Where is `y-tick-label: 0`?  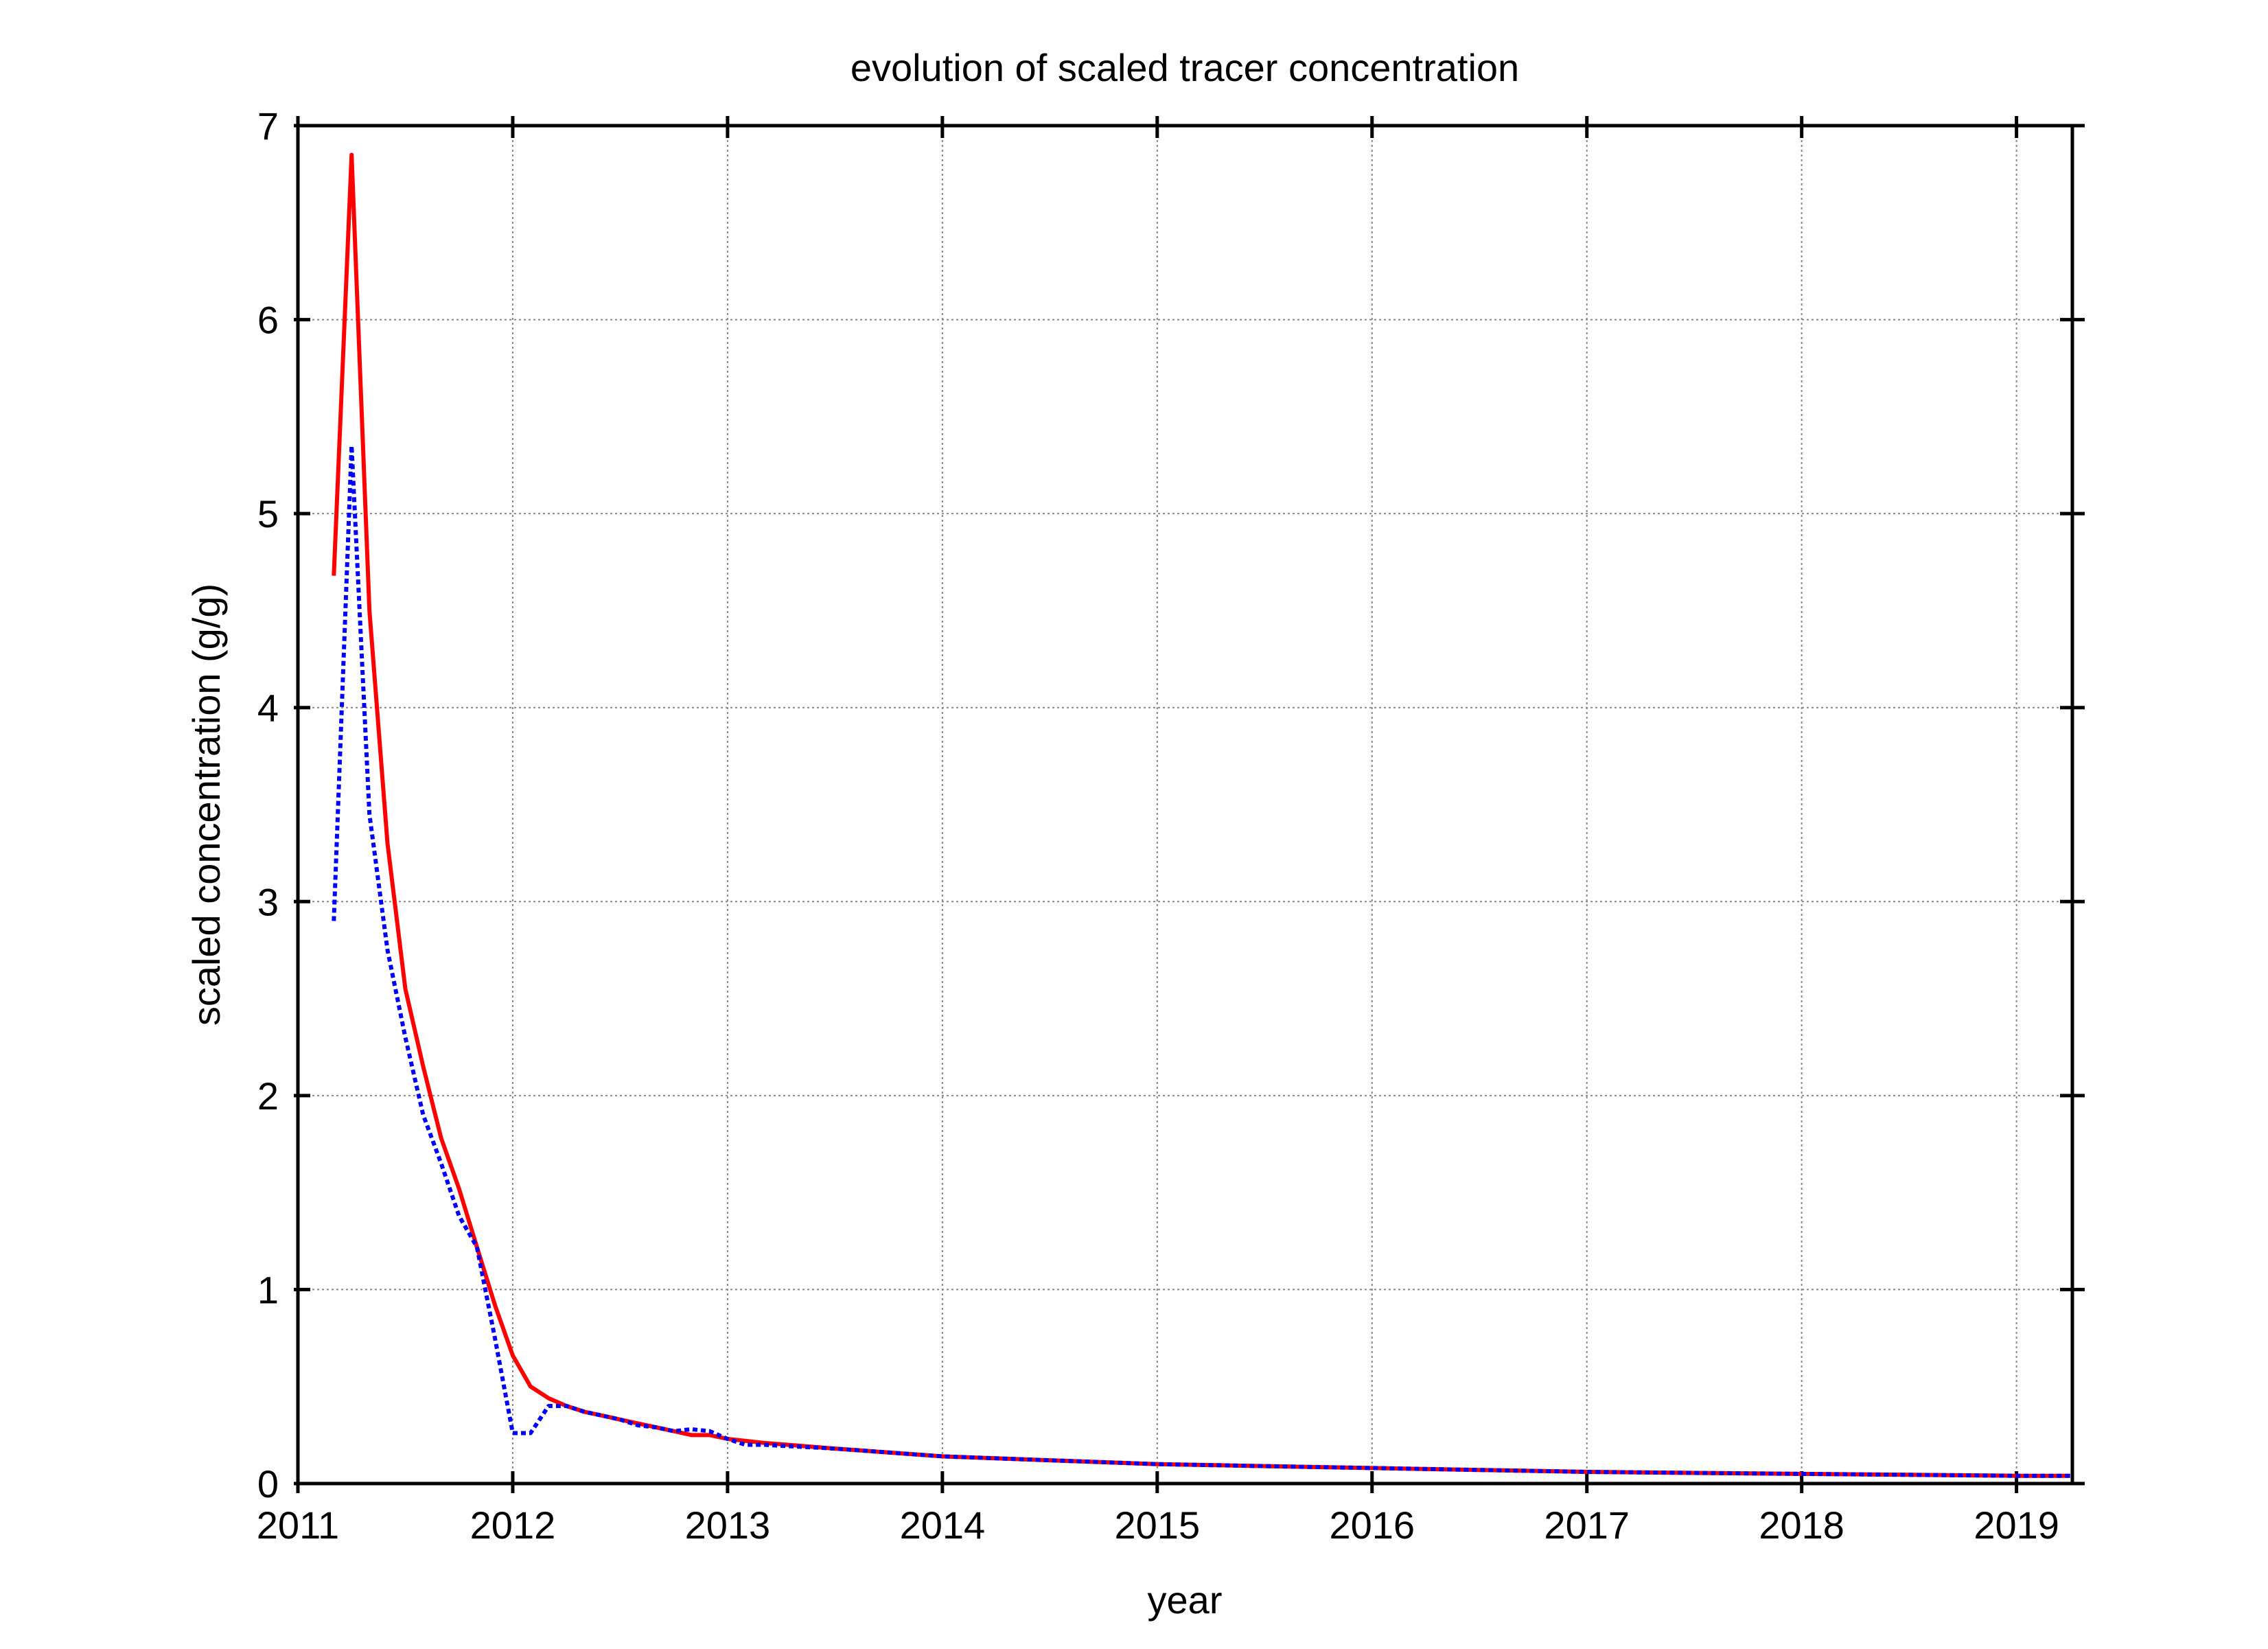
y-tick-label: 0 is located at coordinates (268, 1484).